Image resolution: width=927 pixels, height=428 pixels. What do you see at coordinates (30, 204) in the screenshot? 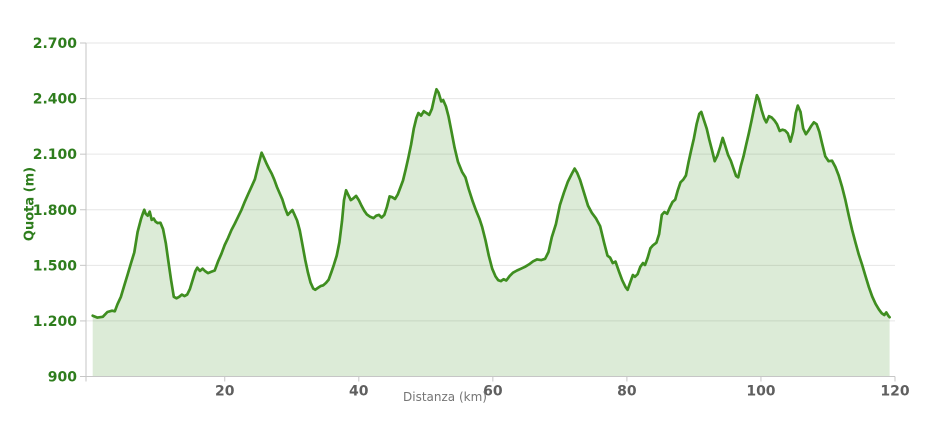
I see `y-axis-title: Quota (m)` at bounding box center [30, 204].